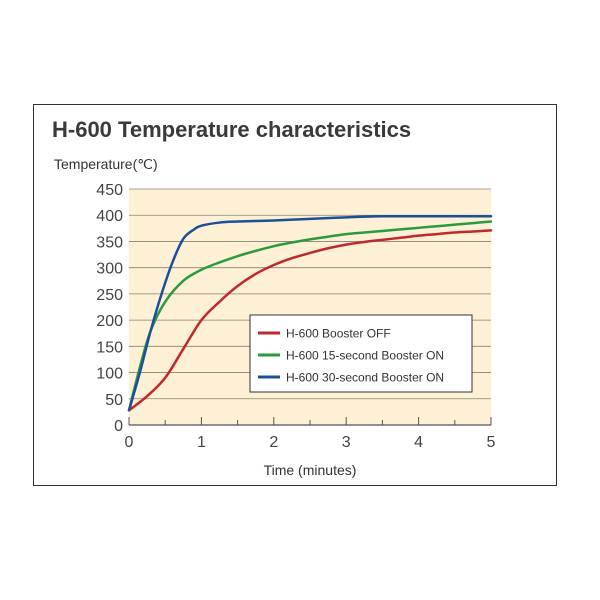 This screenshot has width=600, height=600. I want to click on x-tick-label: 3, so click(346, 442).